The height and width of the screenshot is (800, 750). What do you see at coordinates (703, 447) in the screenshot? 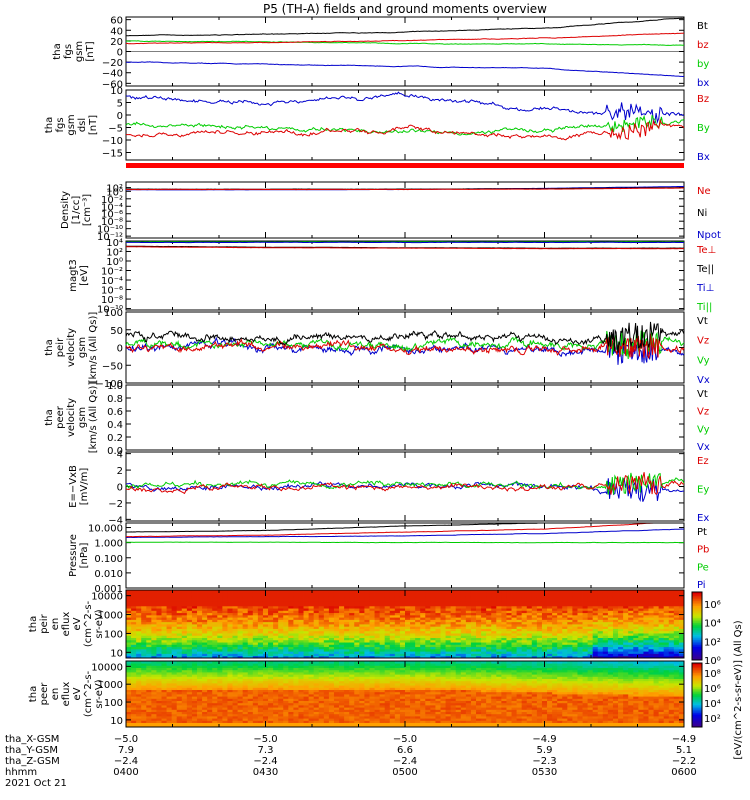
I see `legend-vx: Vx` at bounding box center [703, 447].